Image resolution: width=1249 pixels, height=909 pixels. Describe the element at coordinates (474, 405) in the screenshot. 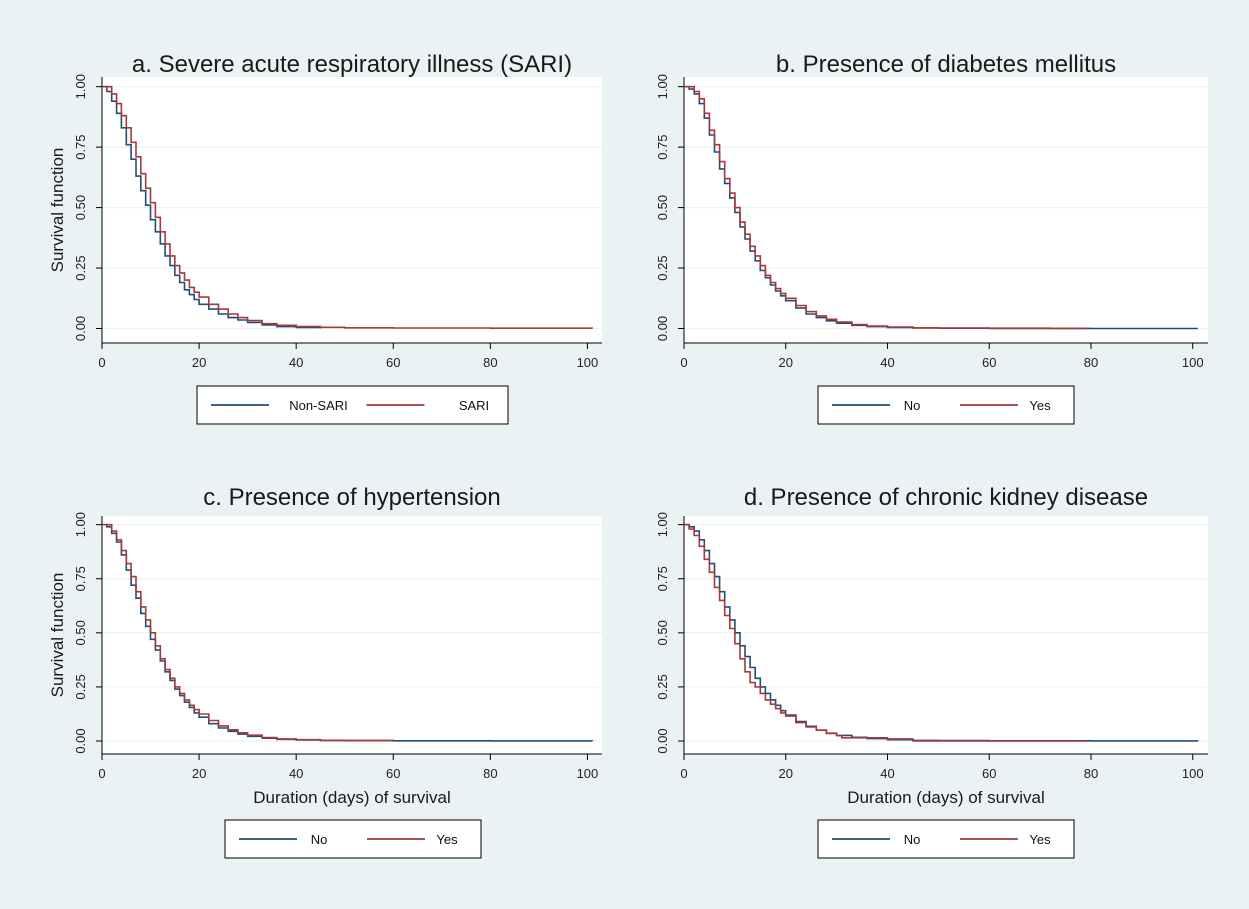

I see `legend-label: SARI` at that location.